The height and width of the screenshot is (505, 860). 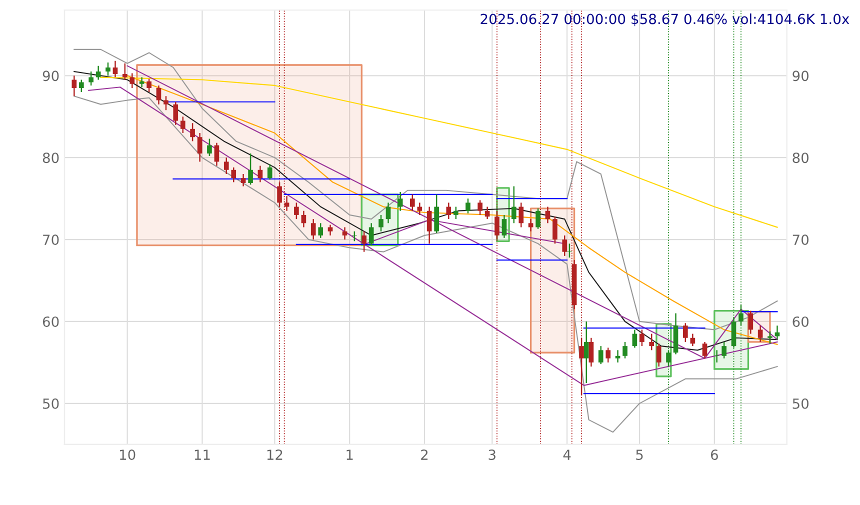 What do you see at coordinates (424, 455) in the screenshot?
I see `x-tick-label: 2` at bounding box center [424, 455].